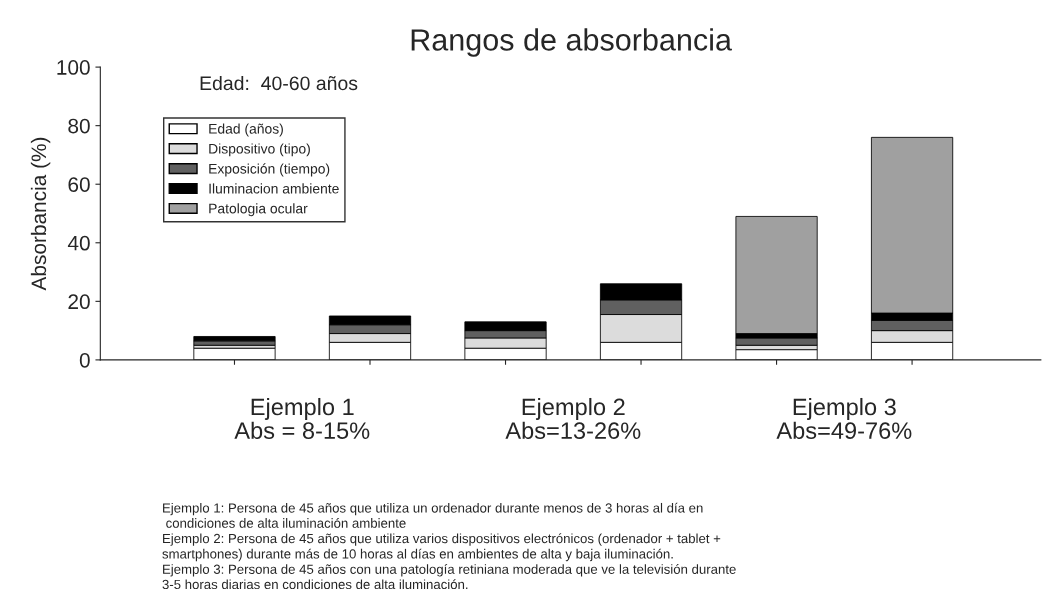  I want to click on annotation: Edad: 40-60 años, so click(279, 83).